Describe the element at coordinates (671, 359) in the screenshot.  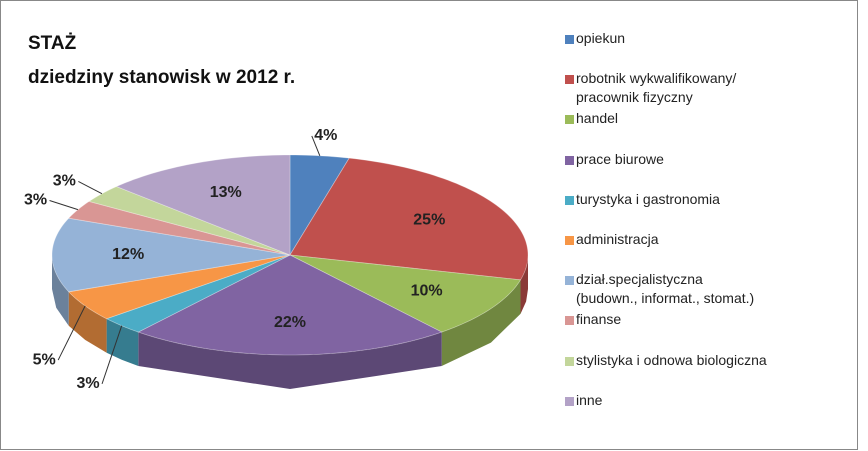
I see `legend-label: stylistyka i odnowa biologiczna` at that location.